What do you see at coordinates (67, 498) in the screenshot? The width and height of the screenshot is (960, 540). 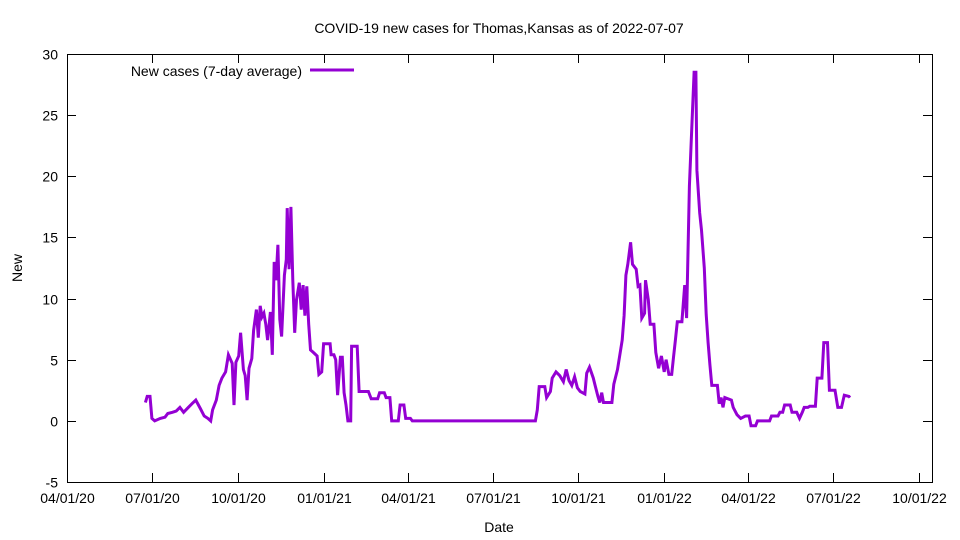 I see `x-tick-label: 04/01/20` at bounding box center [67, 498].